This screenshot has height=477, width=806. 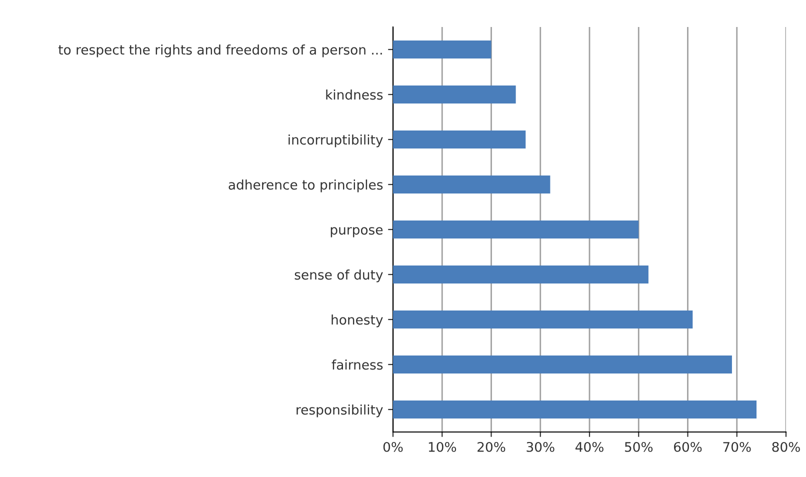 I want to click on x-tick-label: 10%, so click(x=442, y=447).